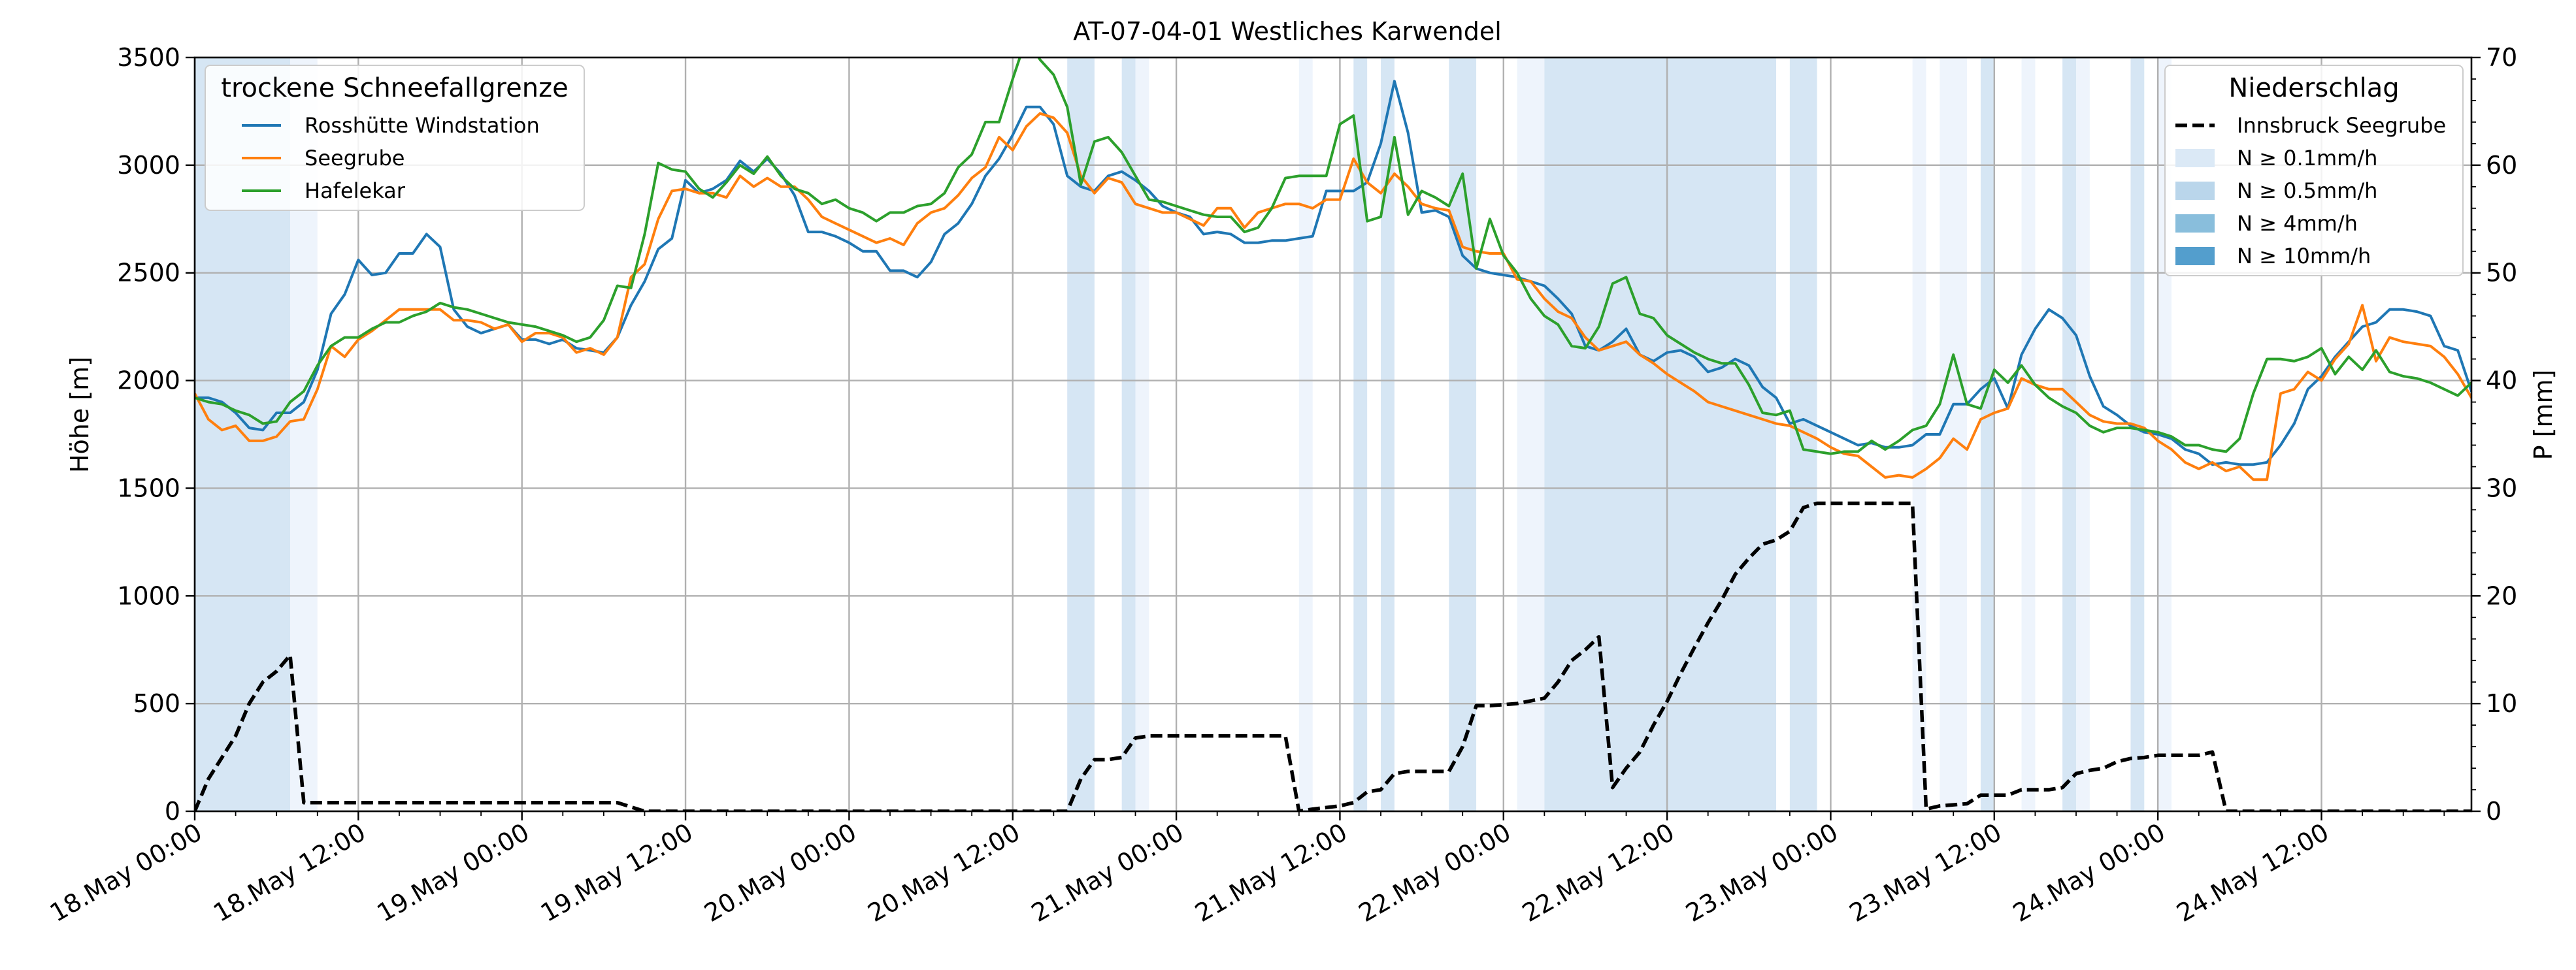  I want to click on y-axis-label-left: Höhe [m], so click(79, 415).